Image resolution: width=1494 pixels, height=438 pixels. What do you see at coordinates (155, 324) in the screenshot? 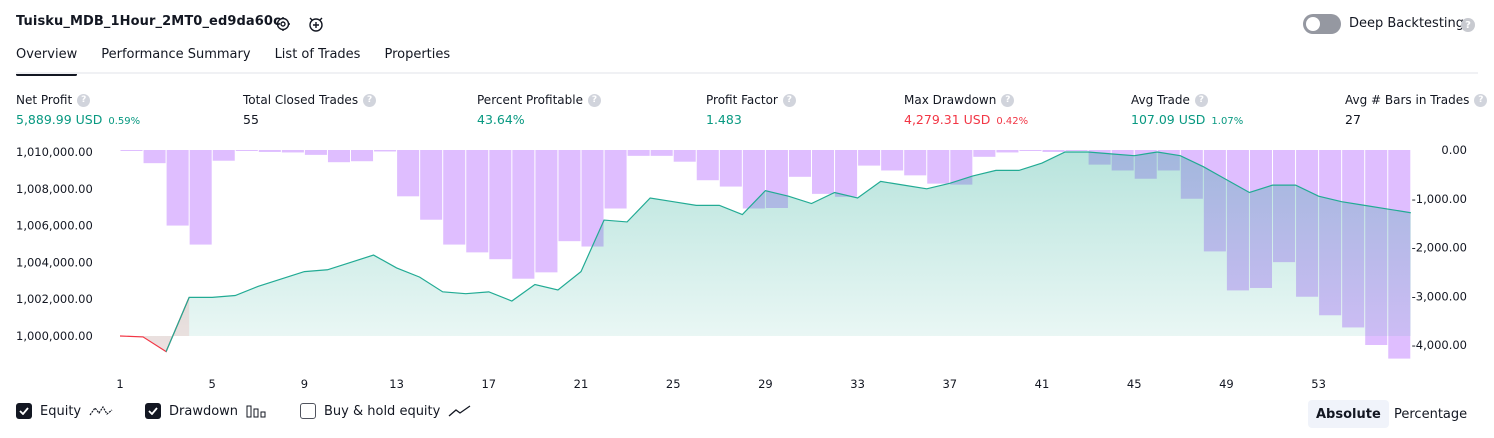
I see `equity-loss-fill` at bounding box center [155, 324].